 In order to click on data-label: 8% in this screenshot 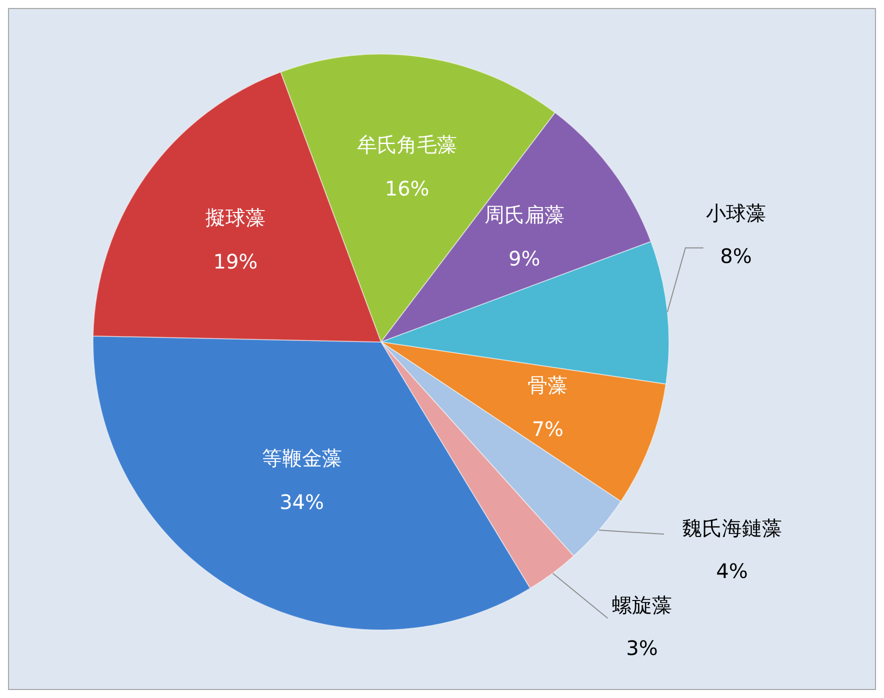, I will do `click(736, 256)`.